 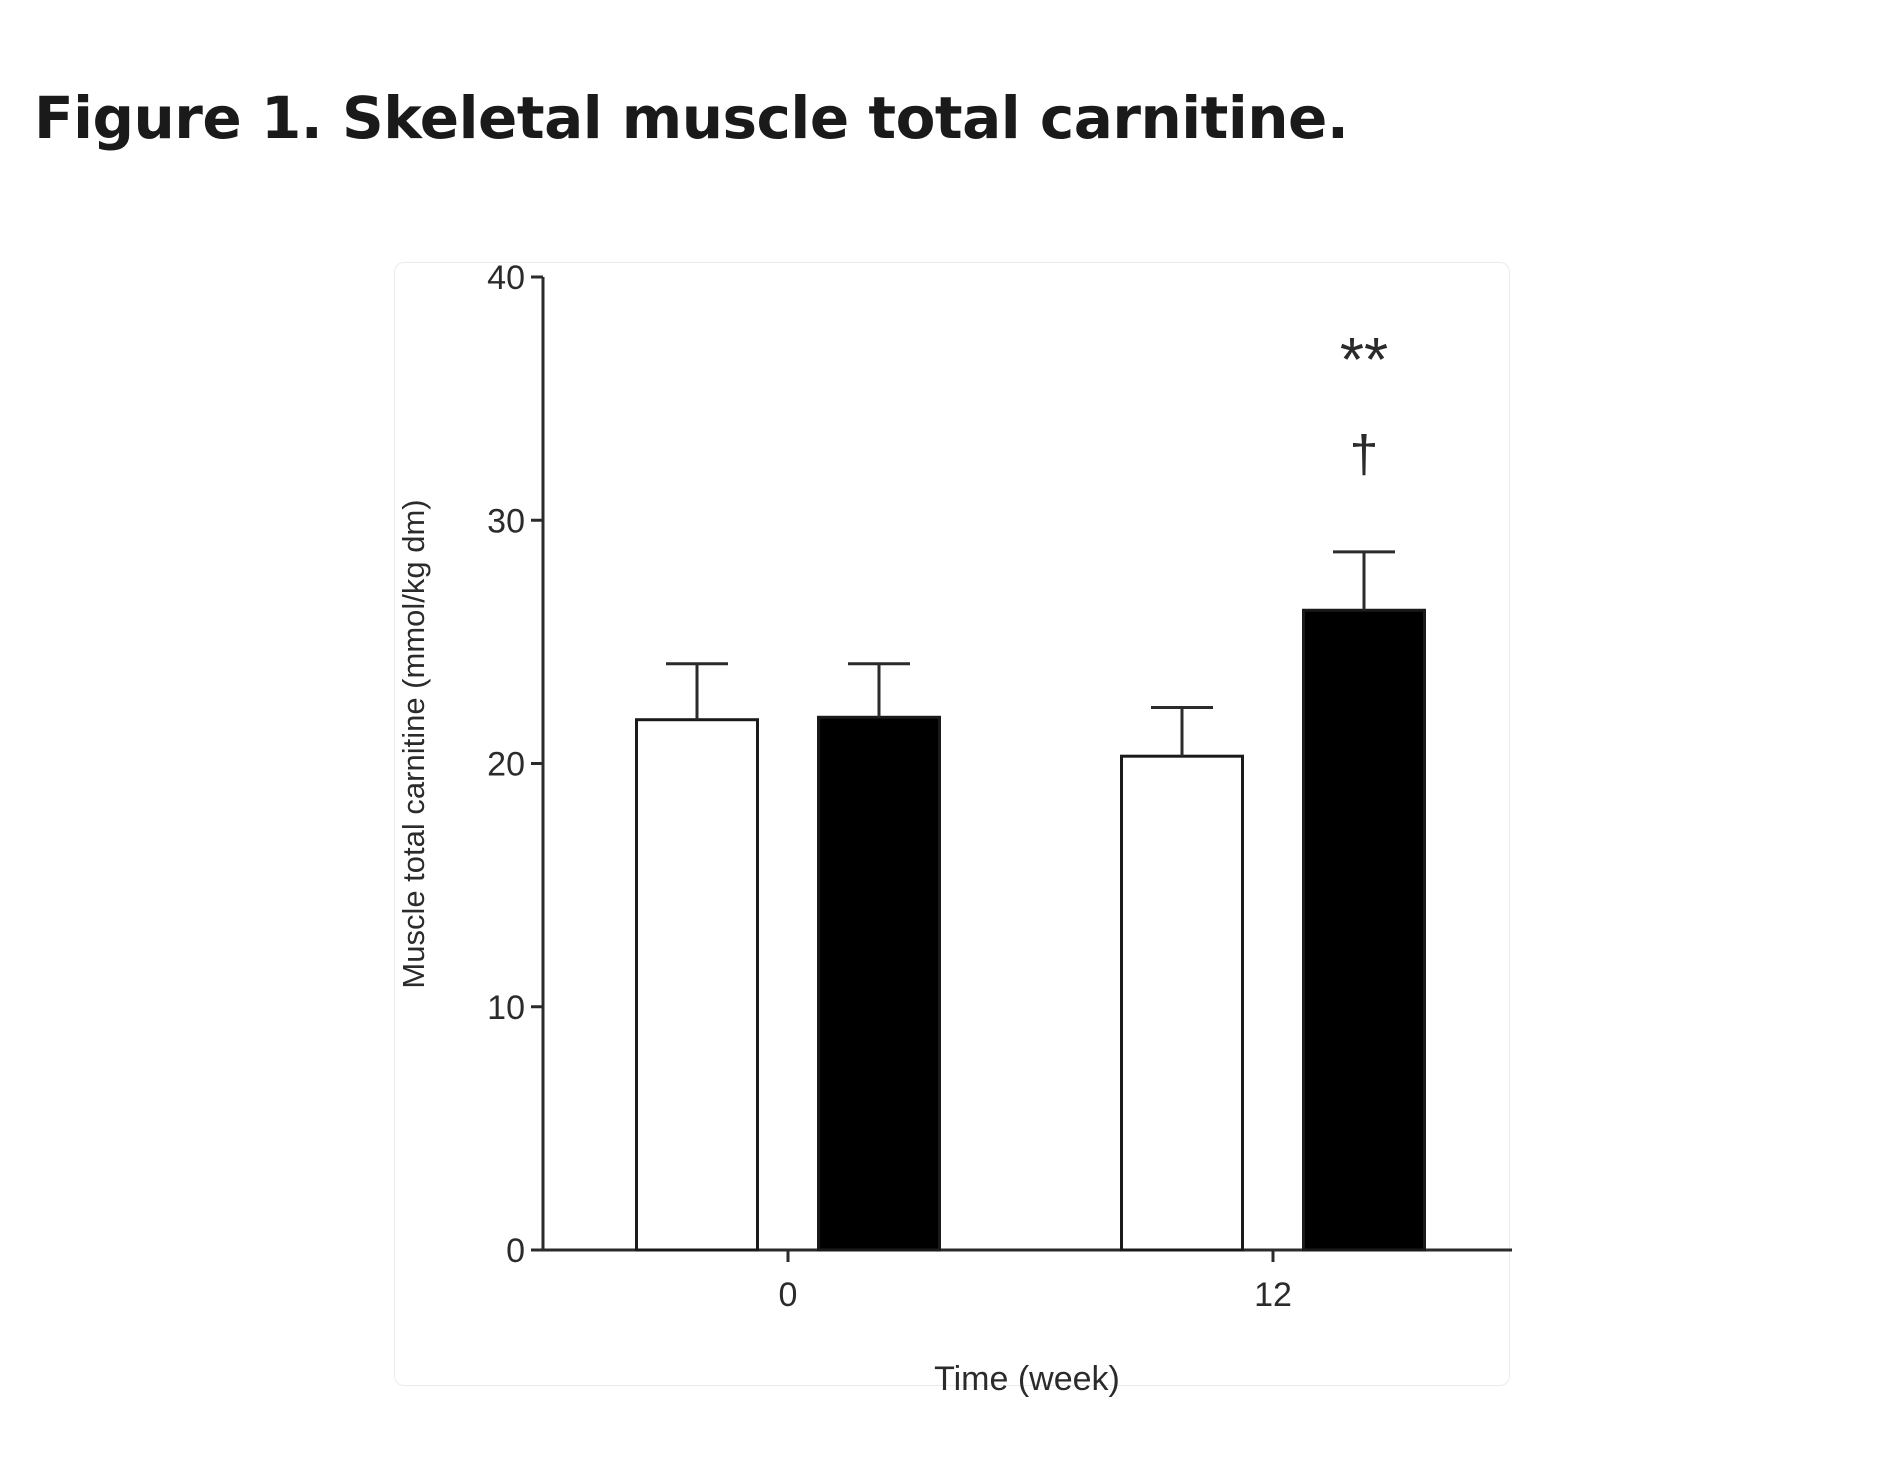 I want to click on y-tick-label: 20, so click(x=506, y=765).